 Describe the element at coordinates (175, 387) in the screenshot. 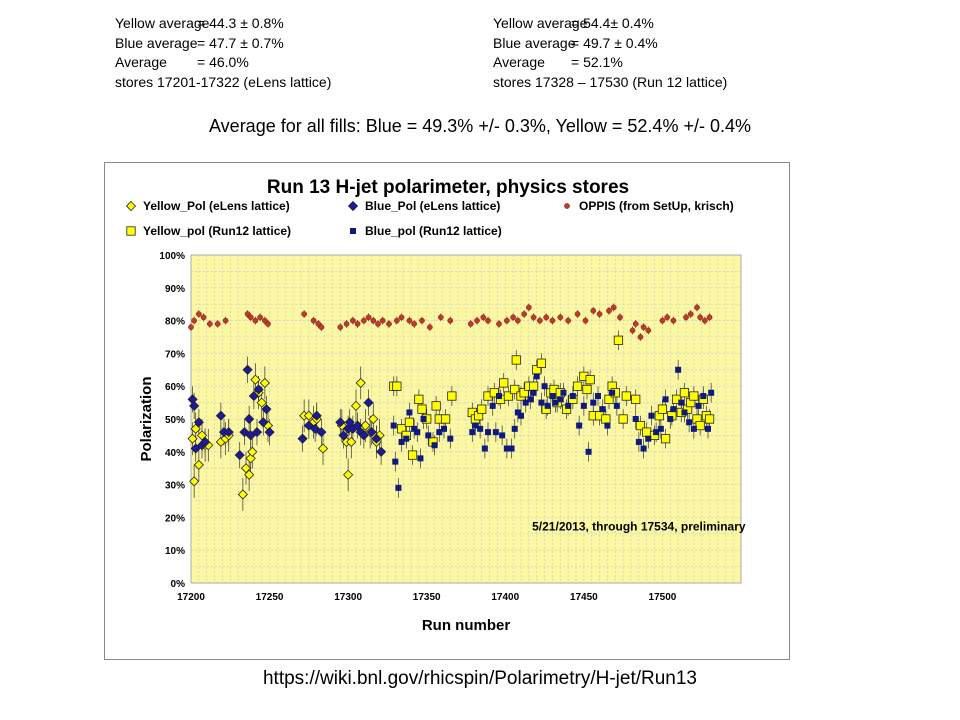

I see `y-tick-label: 60%` at that location.